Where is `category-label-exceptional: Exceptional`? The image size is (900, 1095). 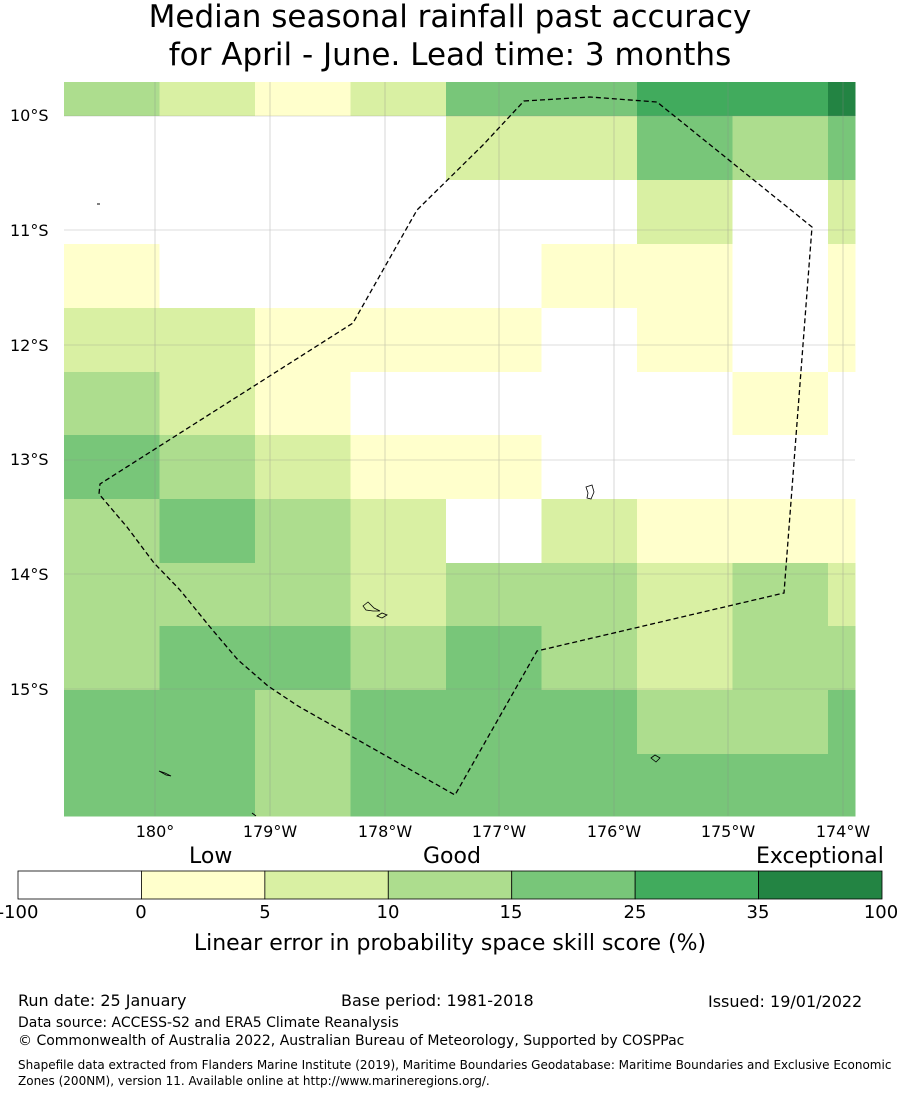
category-label-exceptional: Exceptional is located at coordinates (820, 856).